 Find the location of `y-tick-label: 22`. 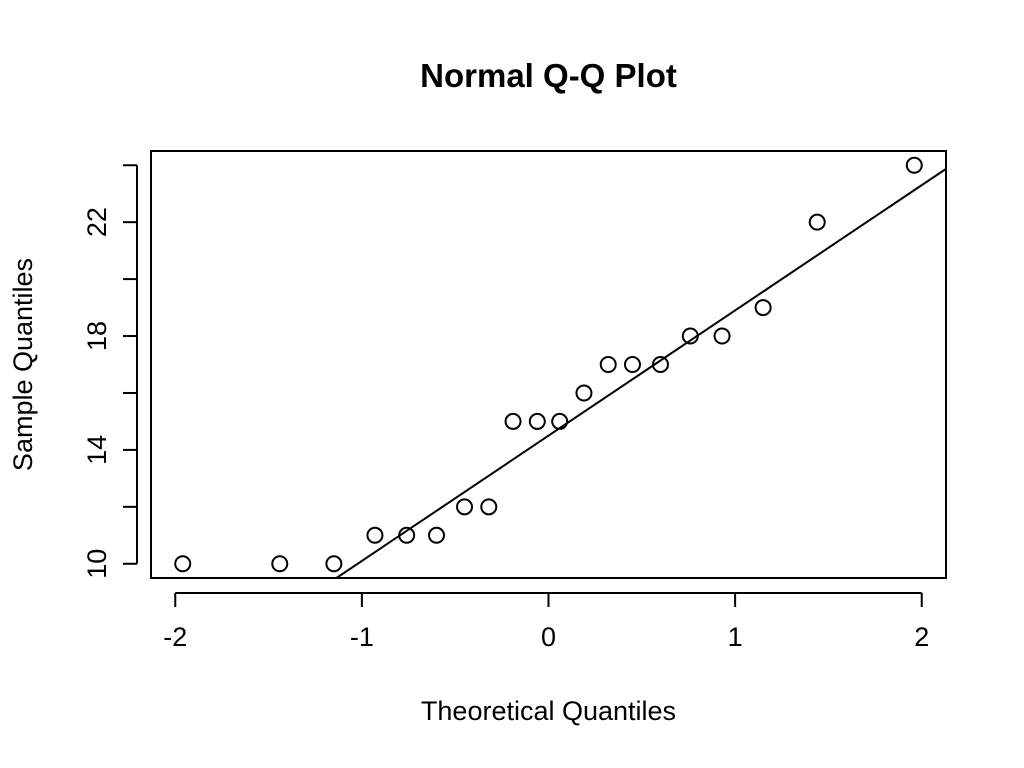

y-tick-label: 22 is located at coordinates (97, 222).